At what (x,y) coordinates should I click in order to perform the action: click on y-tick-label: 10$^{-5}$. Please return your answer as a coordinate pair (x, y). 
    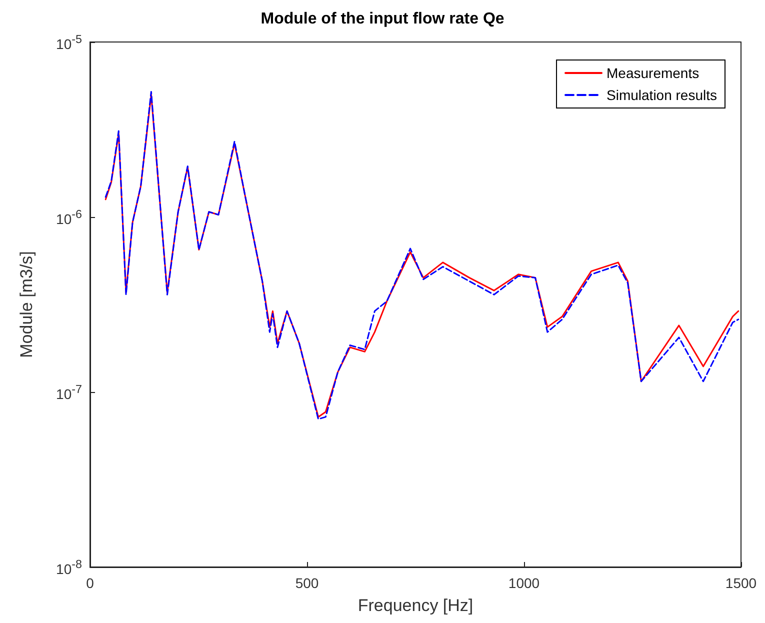
    Looking at the image, I should click on (69, 42).